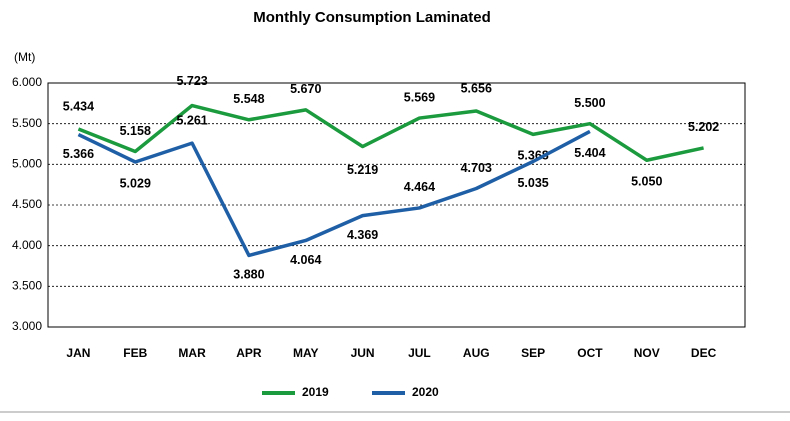  I want to click on x-tick-label: MAY, so click(306, 353).